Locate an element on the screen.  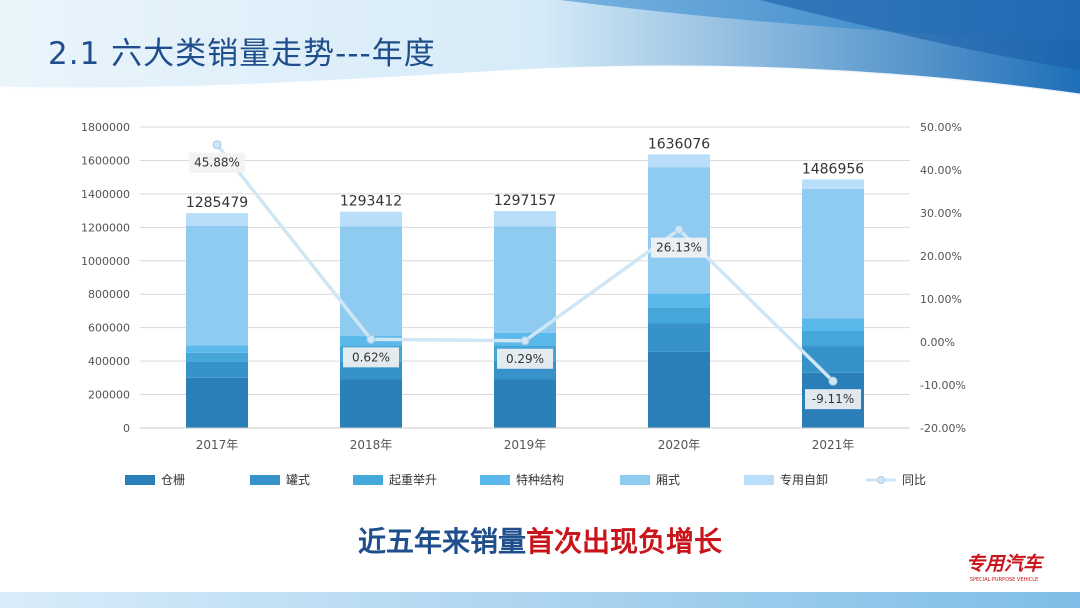
yoy-label: -9.11% is located at coordinates (833, 399).